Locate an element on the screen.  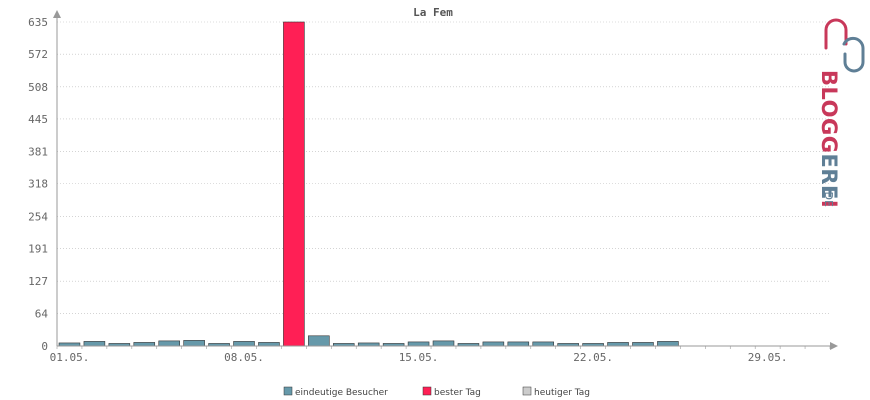
chart-title: La Fem is located at coordinates (433, 12).